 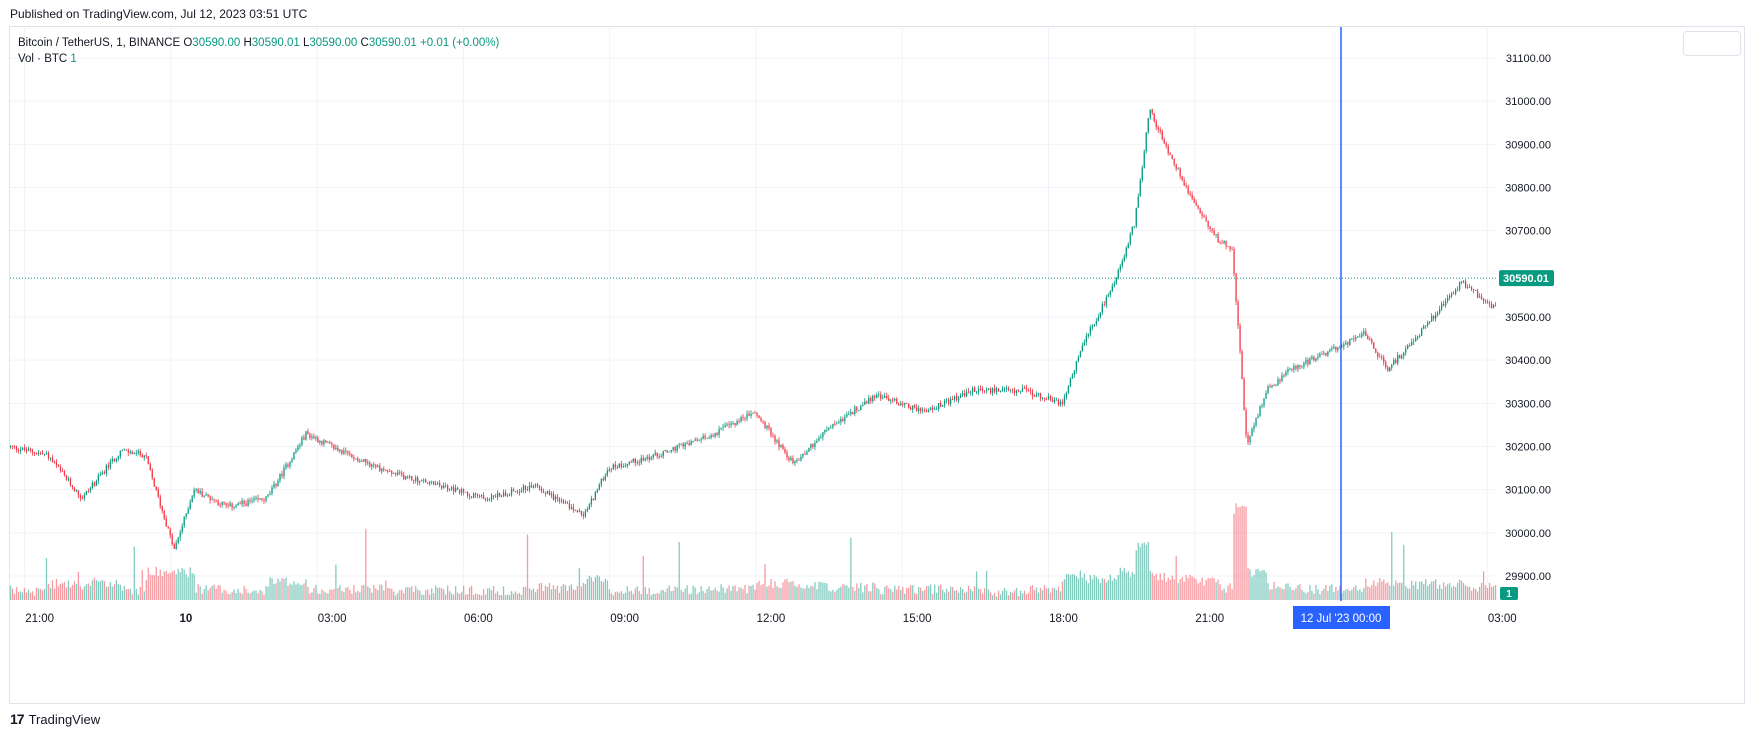 I want to click on price-tick-label: 30300.00, so click(x=1528, y=404).